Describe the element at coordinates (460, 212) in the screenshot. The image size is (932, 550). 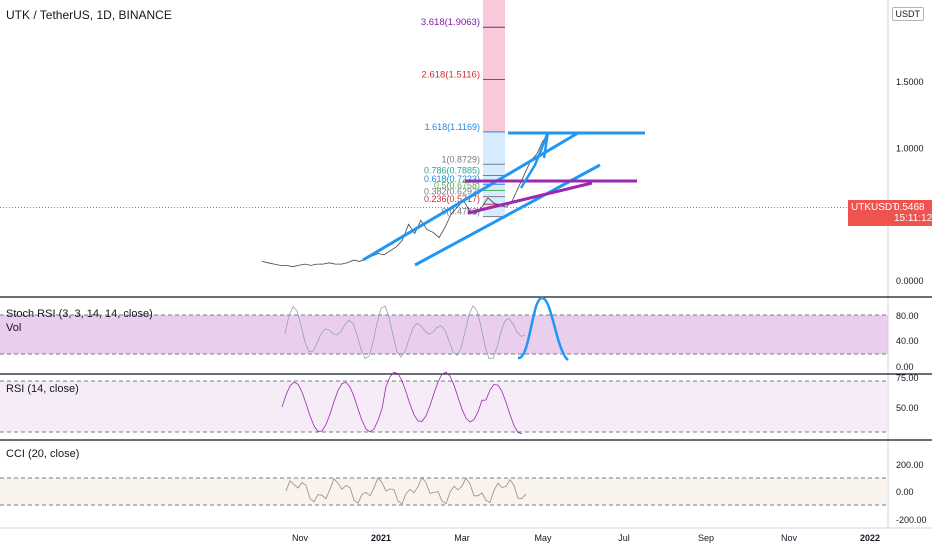
I see `fib-level-label: 0(0.4782)` at that location.